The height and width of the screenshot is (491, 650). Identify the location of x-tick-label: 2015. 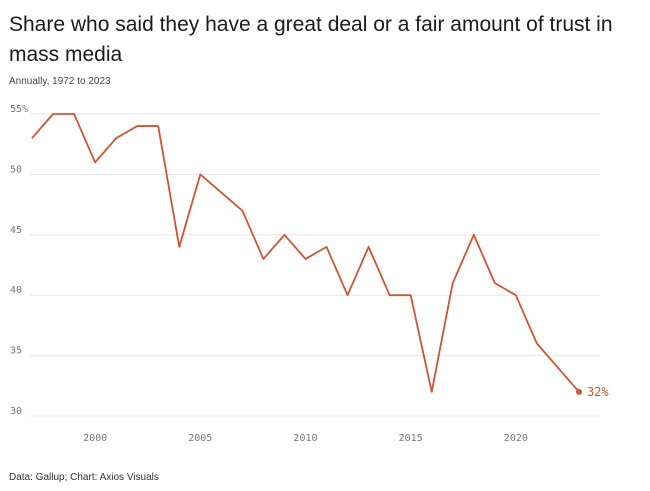
(411, 438).